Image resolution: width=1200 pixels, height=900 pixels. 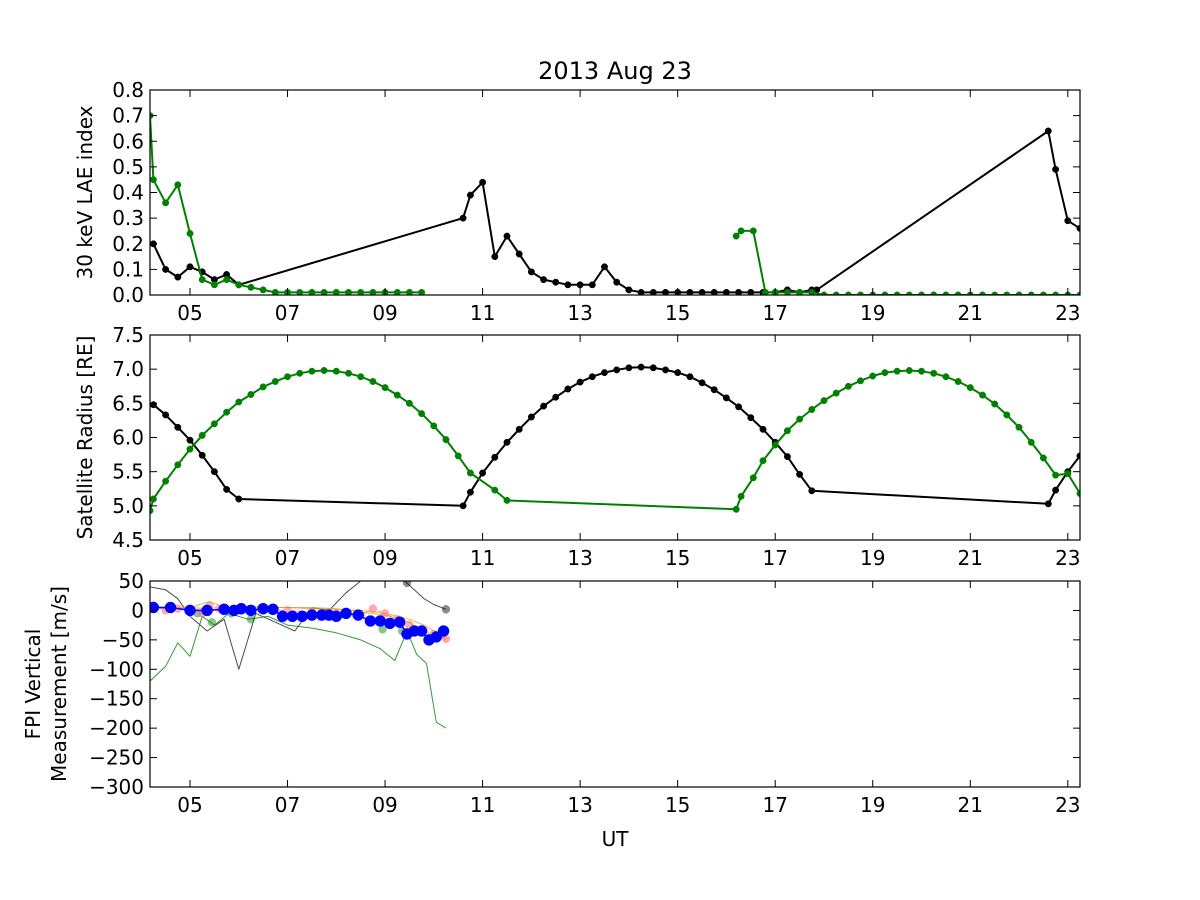 What do you see at coordinates (128, 116) in the screenshot?
I see `y-tick-label: 0.7` at bounding box center [128, 116].